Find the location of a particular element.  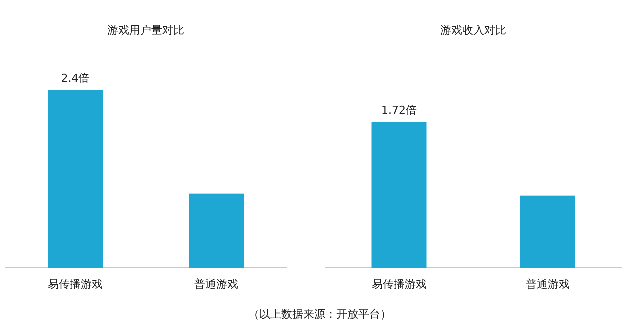

data-label: 1.72倍 is located at coordinates (399, 110).